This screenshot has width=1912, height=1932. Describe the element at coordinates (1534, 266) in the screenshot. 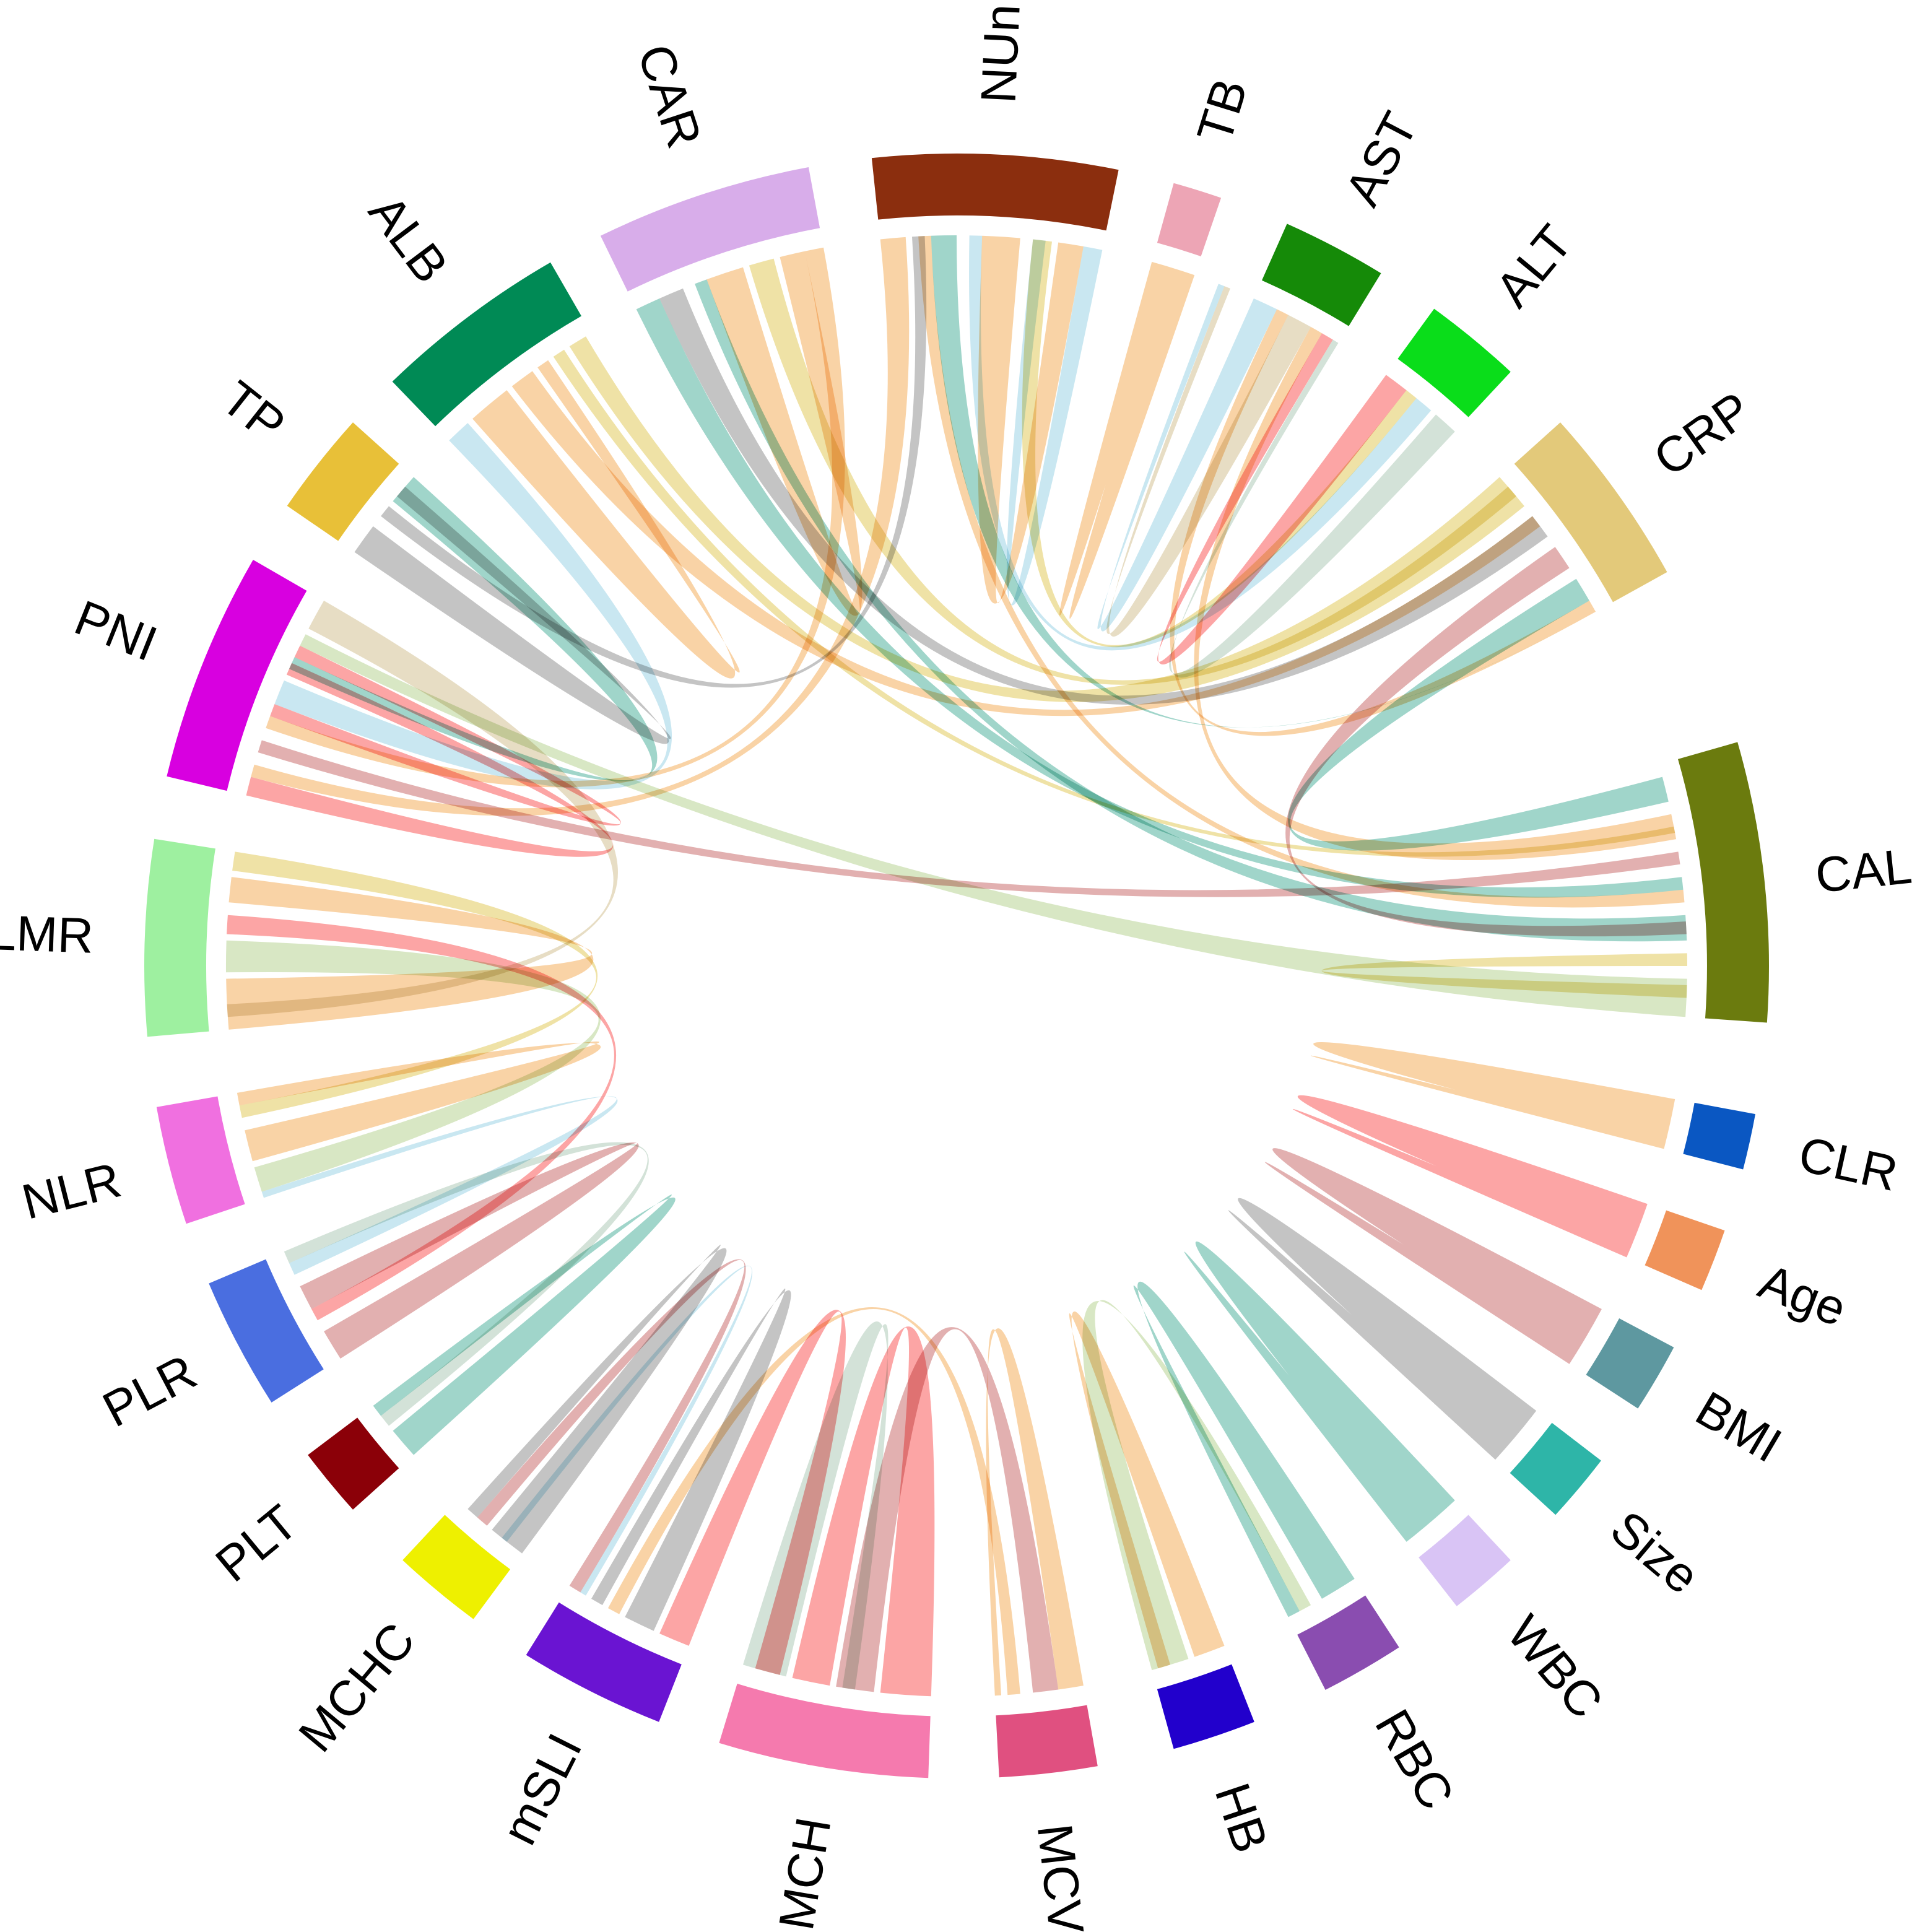

I see `sector-label-alt: ALT` at that location.